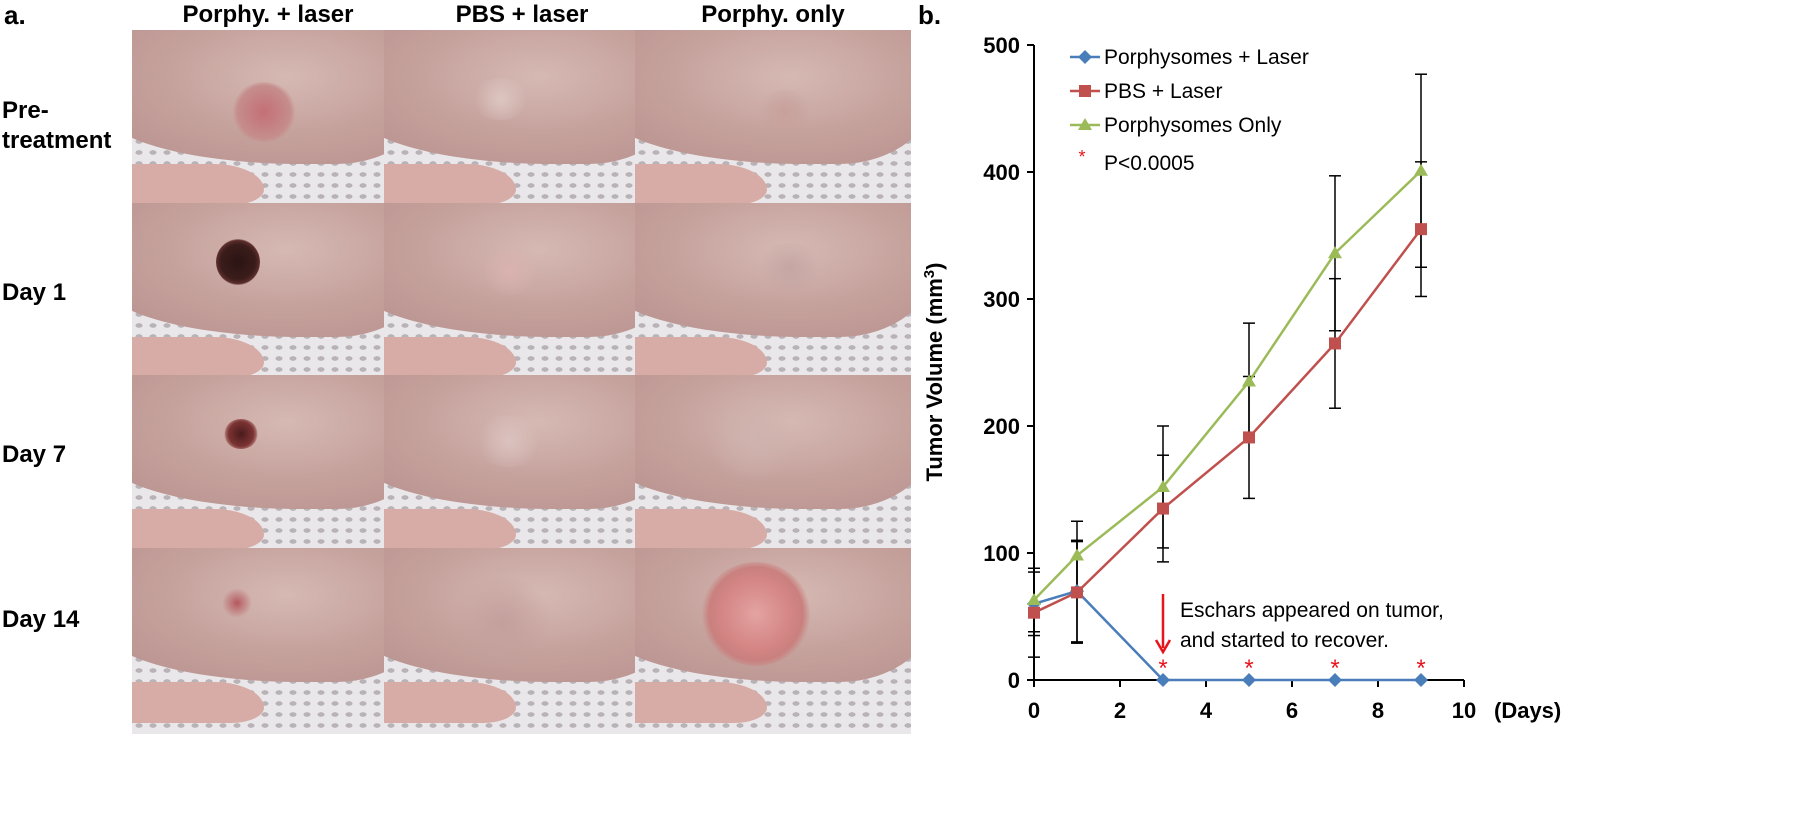  Describe the element at coordinates (1291, 668) in the screenshot. I see `chart-significance-marks: * * * *` at that location.